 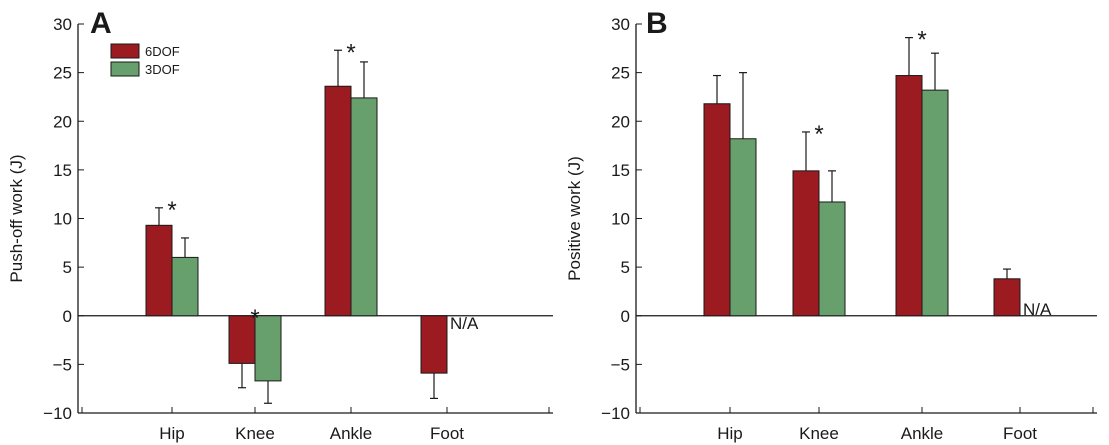 What do you see at coordinates (832, 259) in the screenshot?
I see `bar-3dof-knee` at bounding box center [832, 259].